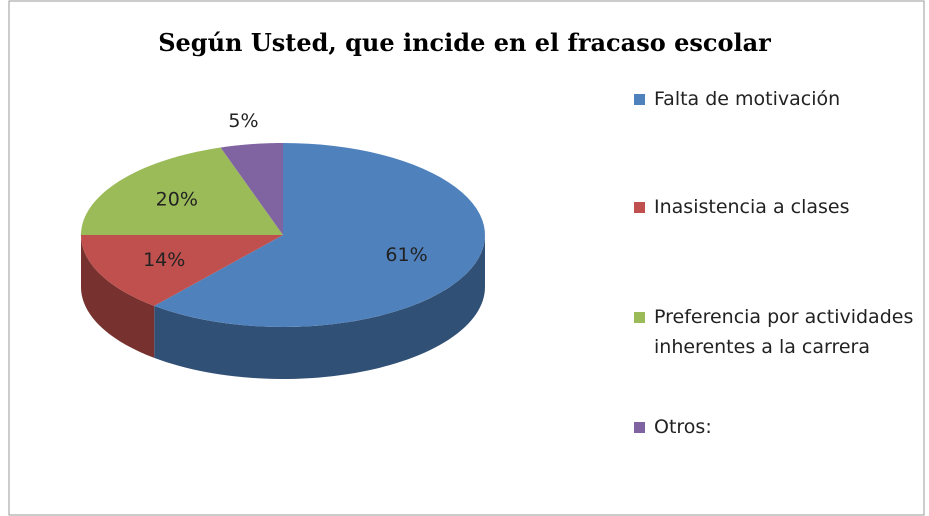 Image resolution: width=929 pixels, height=516 pixels. I want to click on data-label: 5%, so click(243, 121).